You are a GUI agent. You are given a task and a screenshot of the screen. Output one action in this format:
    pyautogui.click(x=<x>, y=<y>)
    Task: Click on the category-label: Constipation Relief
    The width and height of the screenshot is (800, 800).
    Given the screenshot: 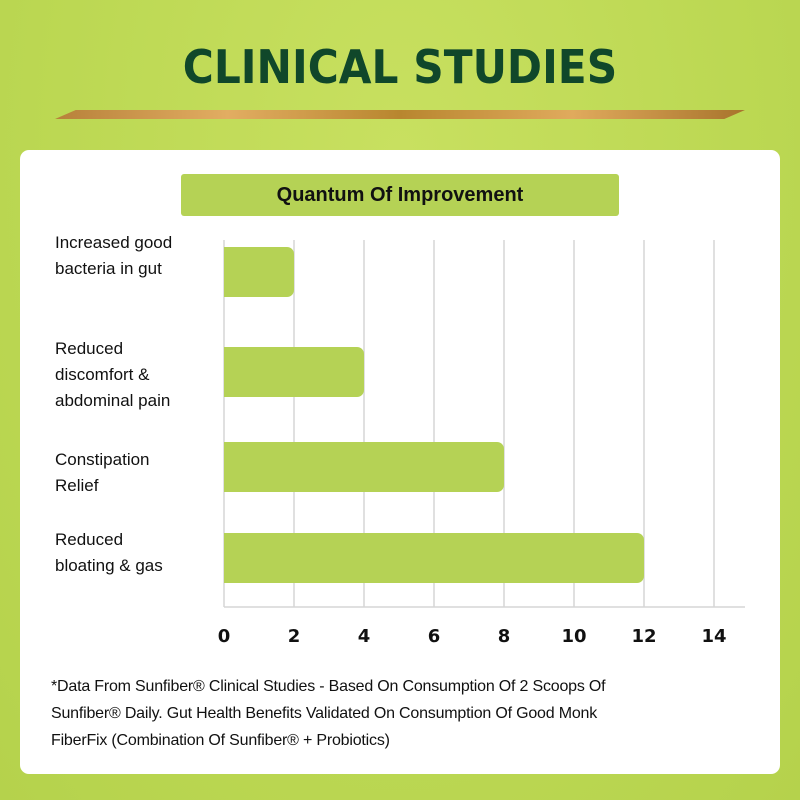 What is the action you would take?
    pyautogui.click(x=102, y=473)
    